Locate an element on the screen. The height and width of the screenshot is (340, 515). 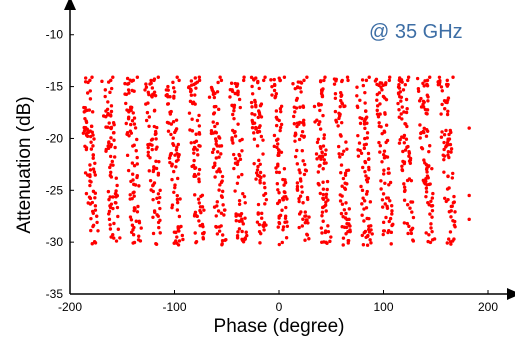
x-tick-label: -100 is located at coordinates (174, 307).